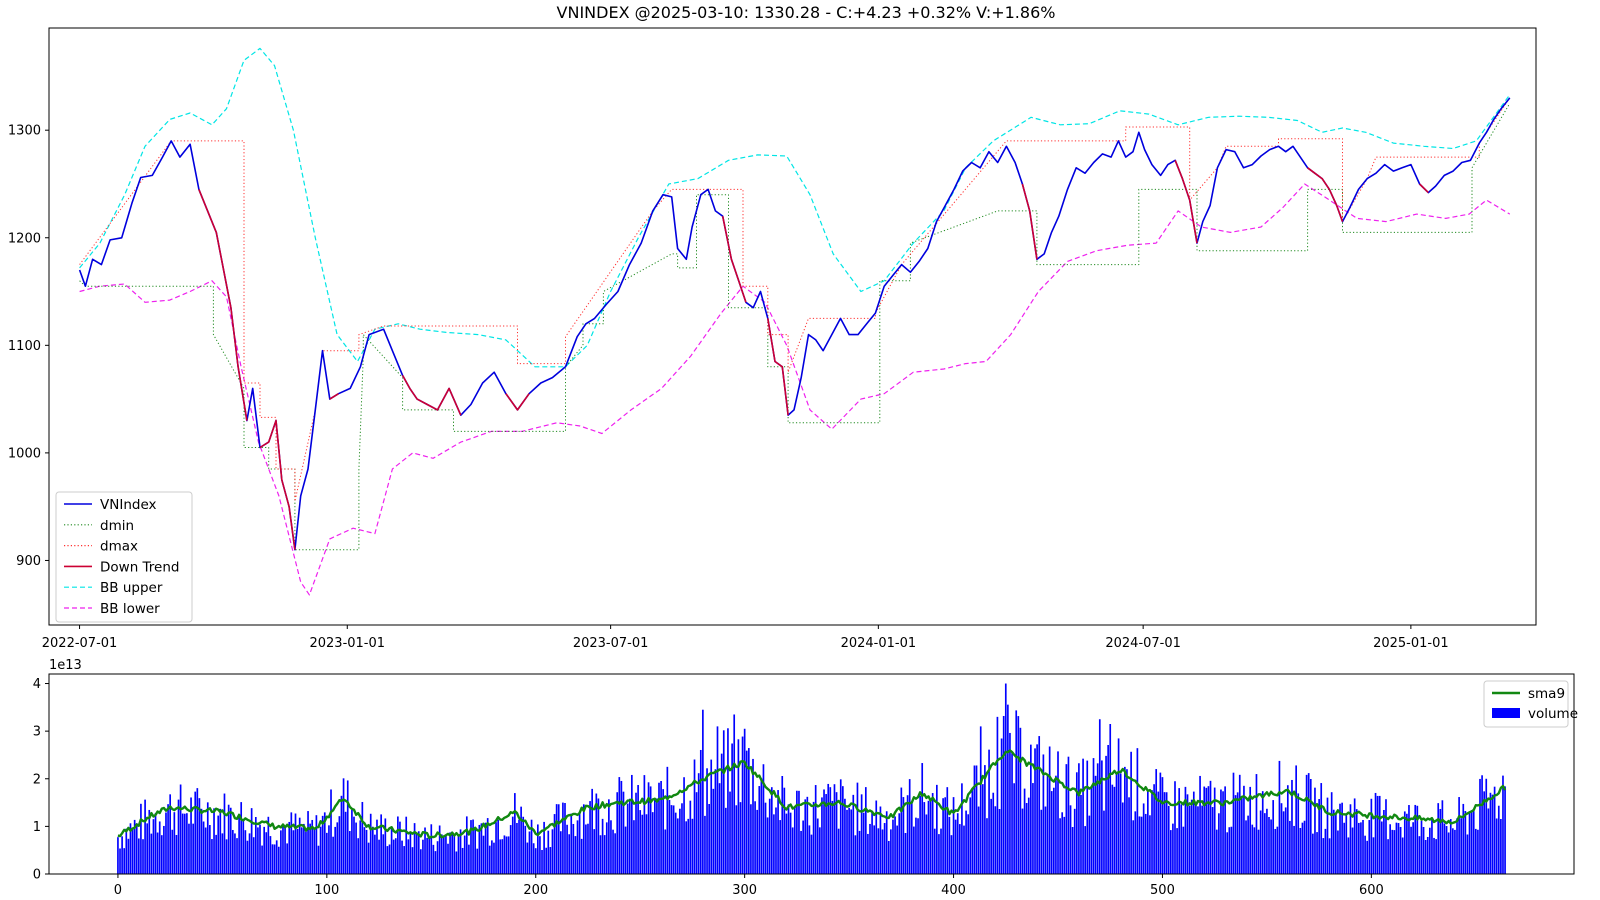 This screenshot has width=1600, height=900. I want to click on price-ytick-label: 900, so click(28, 561).